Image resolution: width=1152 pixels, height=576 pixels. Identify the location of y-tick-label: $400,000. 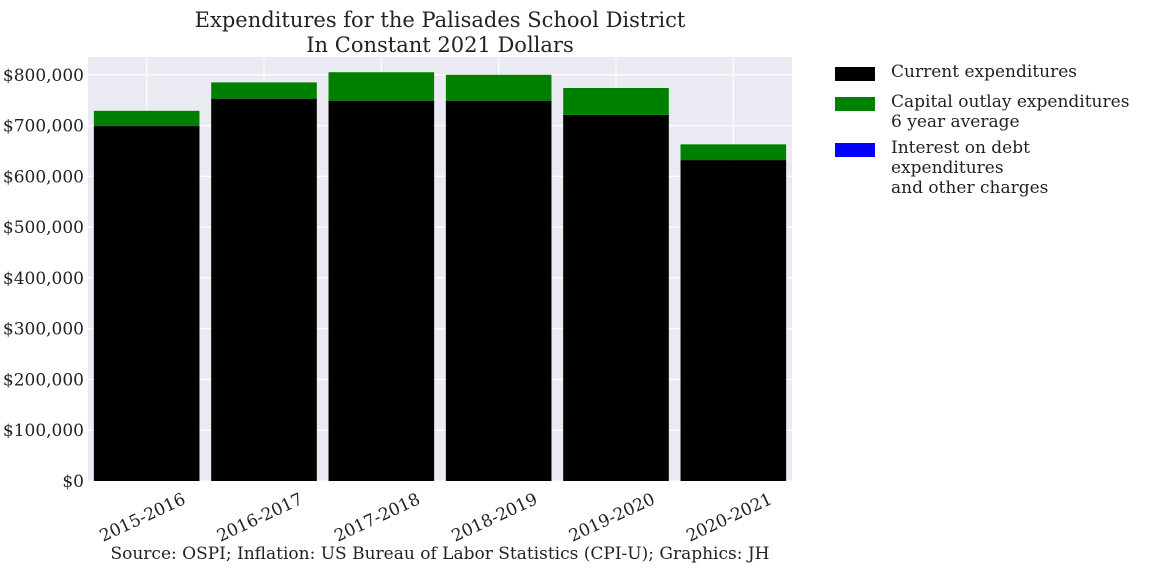
(43, 279).